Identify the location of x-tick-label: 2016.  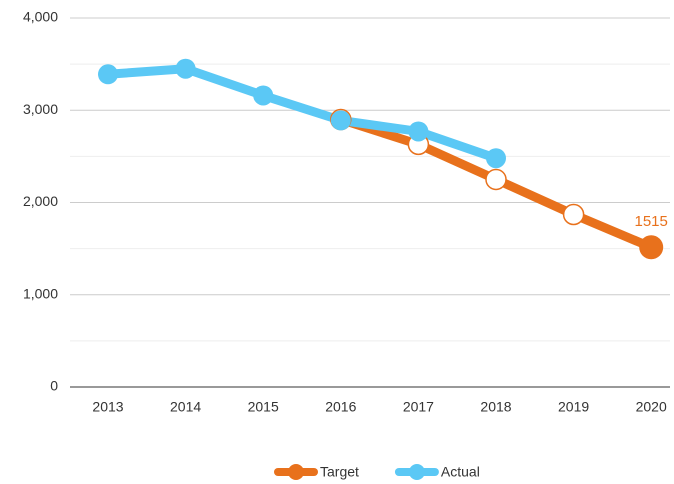
(340, 407).